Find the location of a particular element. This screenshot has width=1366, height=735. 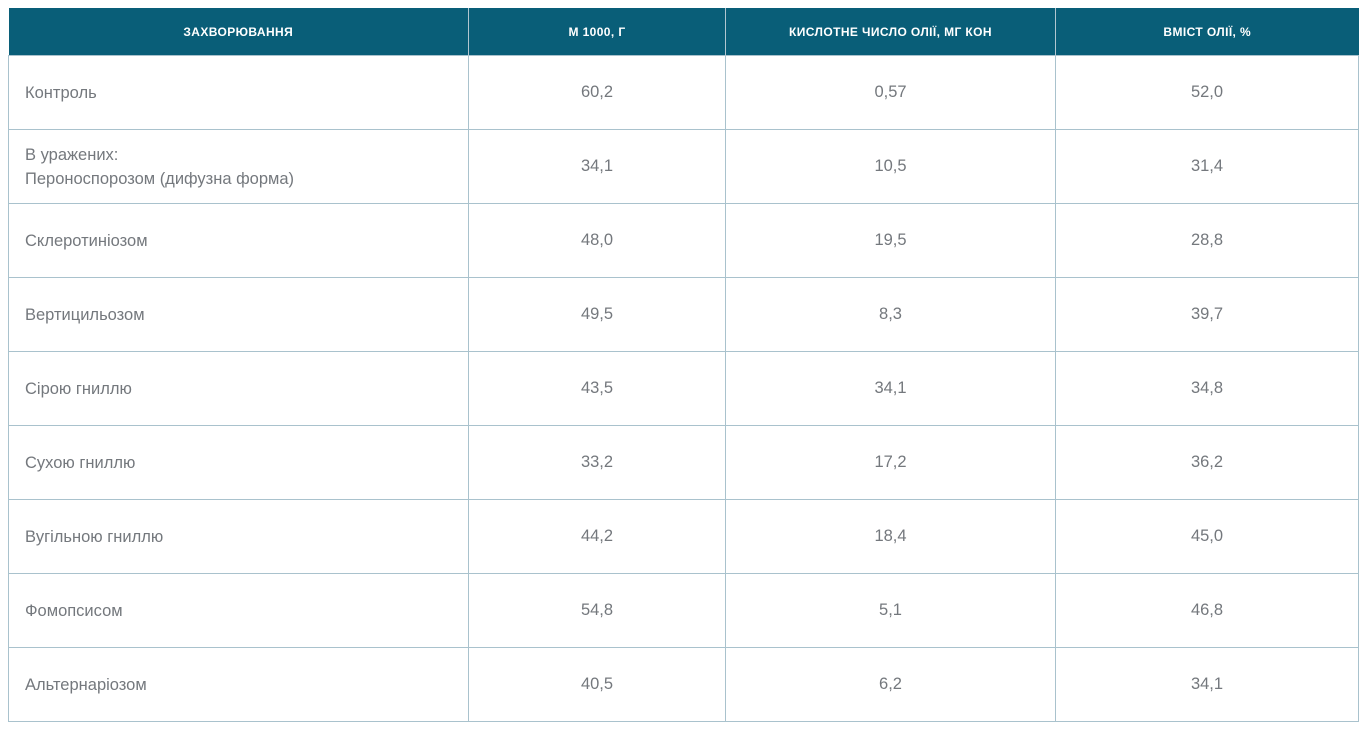

oil-content-cell: 52,0 is located at coordinates (1207, 92).